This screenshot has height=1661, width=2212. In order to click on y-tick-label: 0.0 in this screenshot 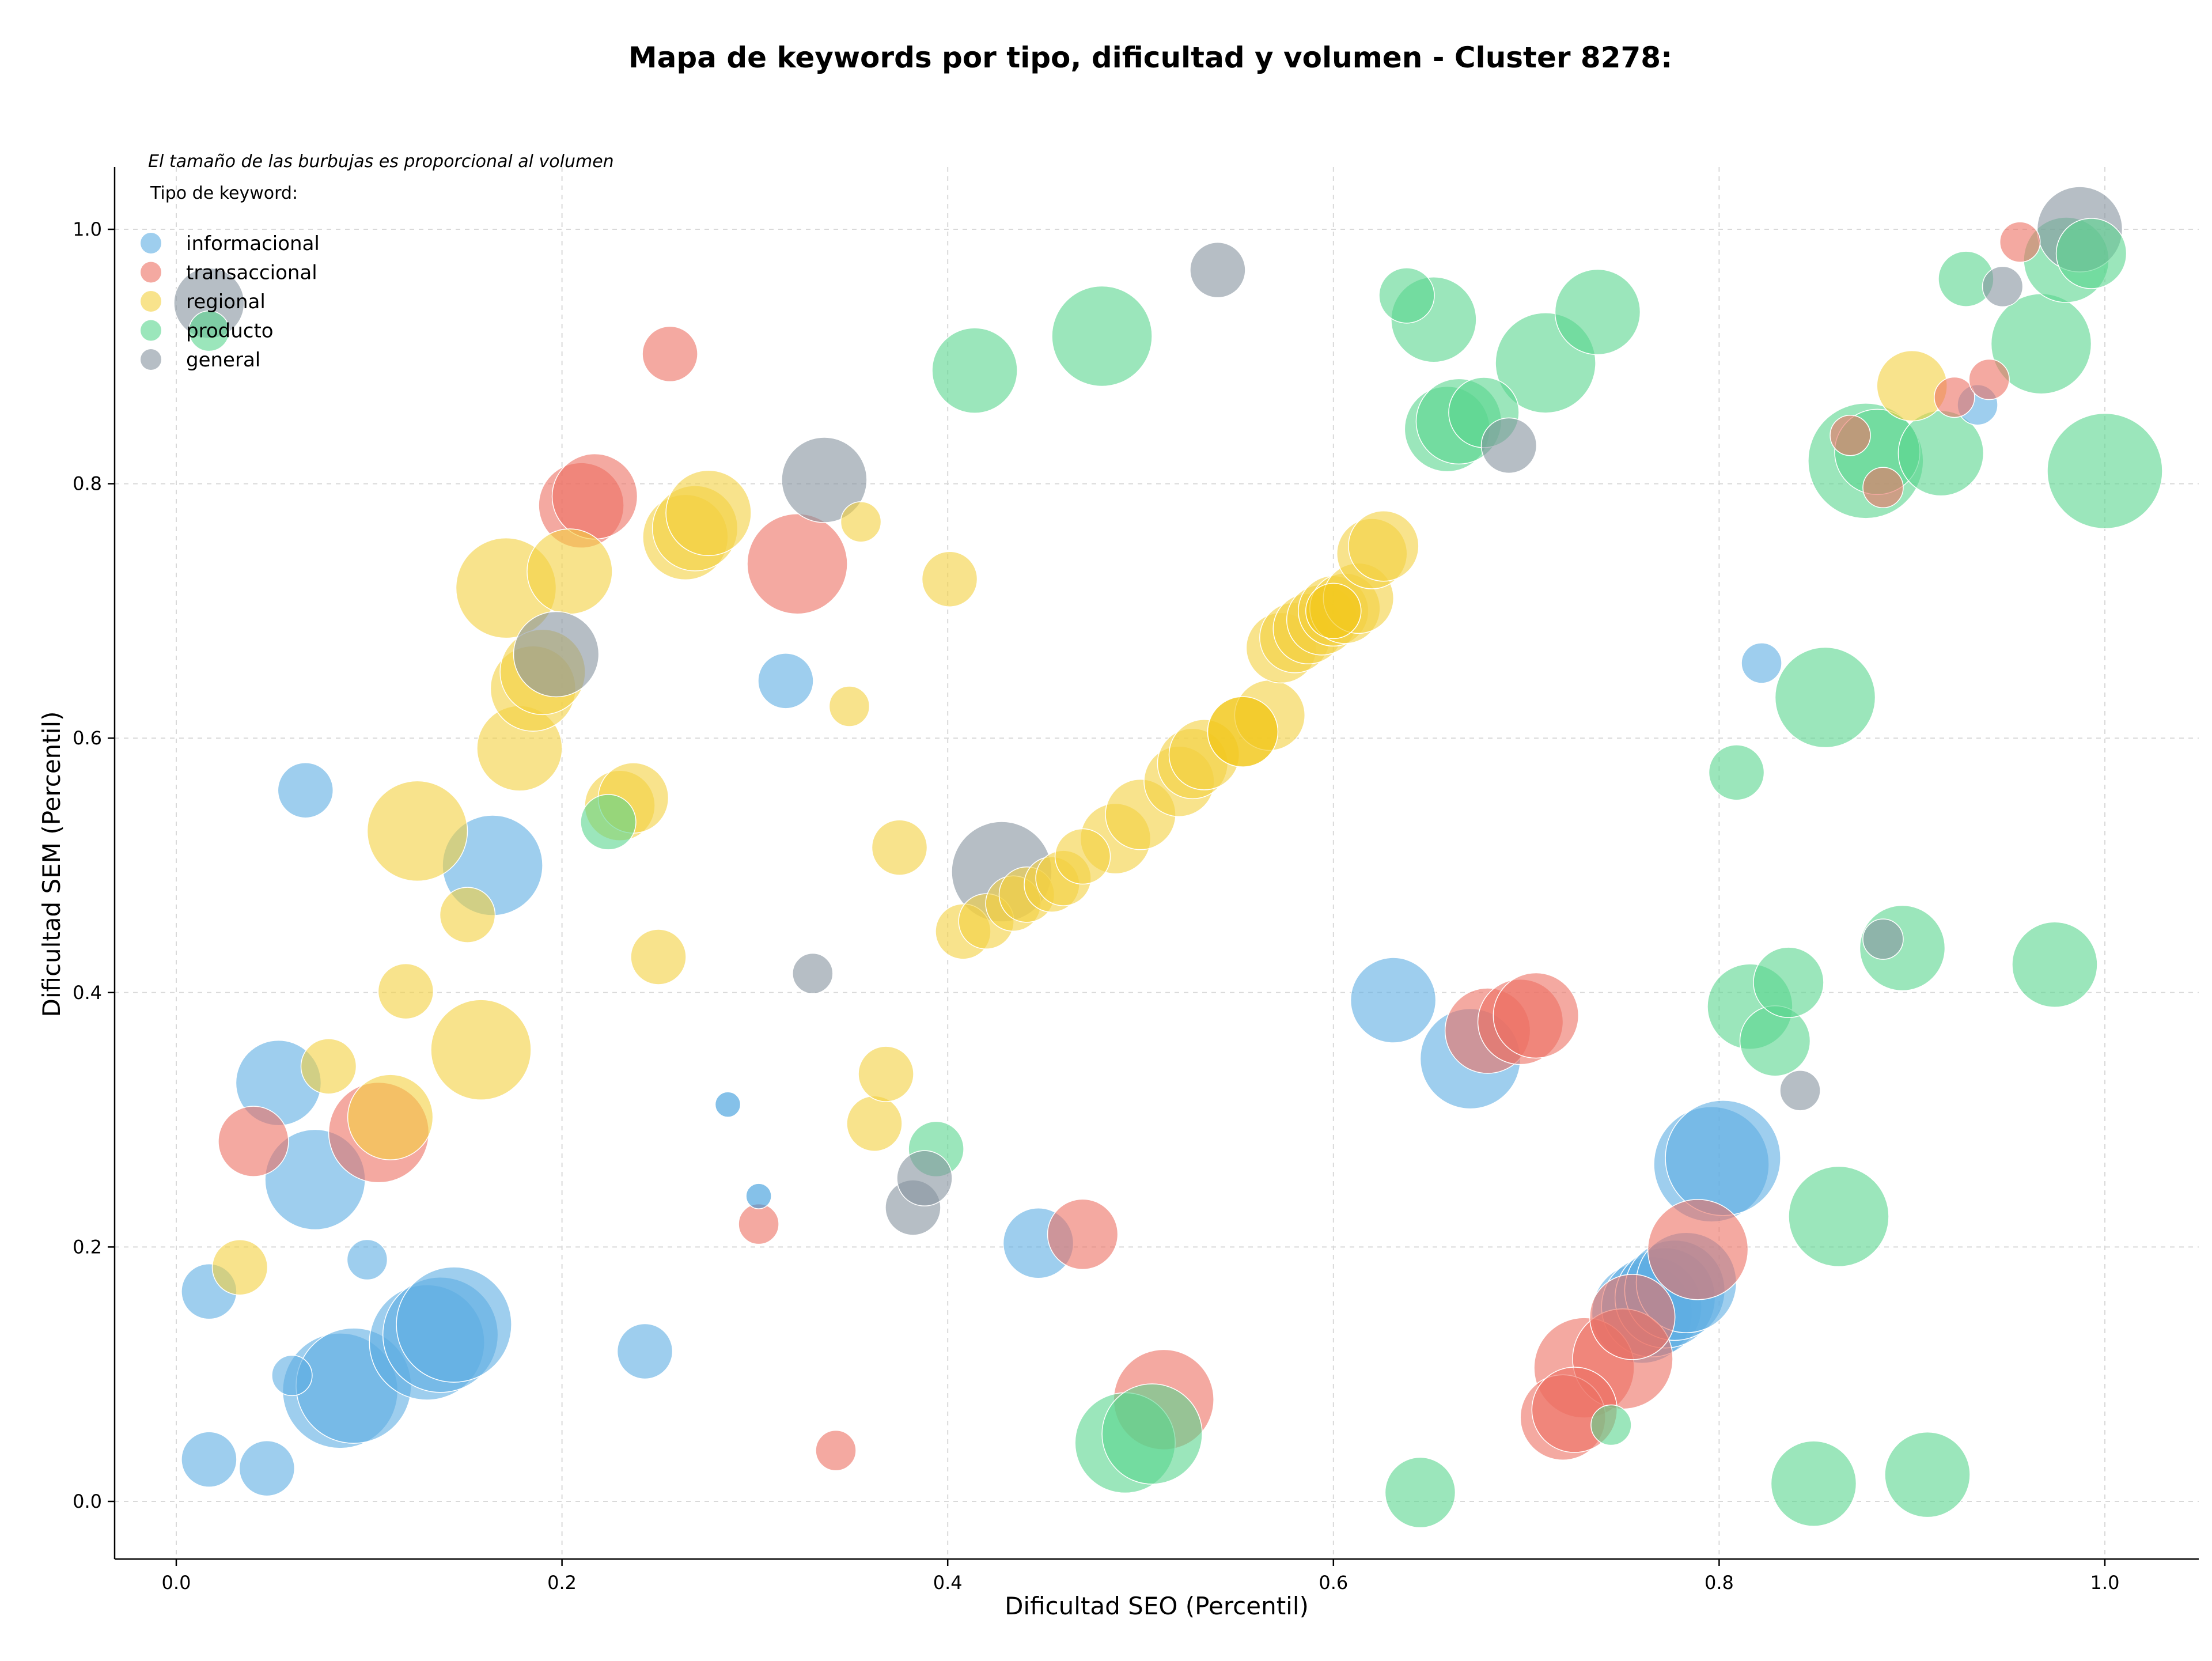, I will do `click(87, 1501)`.